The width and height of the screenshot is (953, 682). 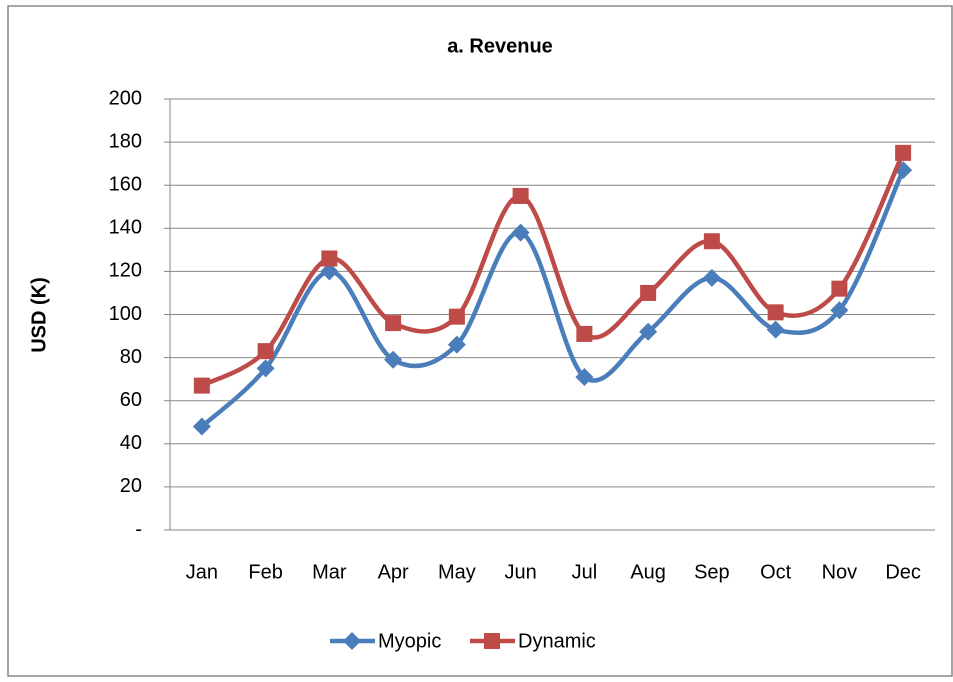 I want to click on x-tick-label: Oct, so click(x=776, y=572).